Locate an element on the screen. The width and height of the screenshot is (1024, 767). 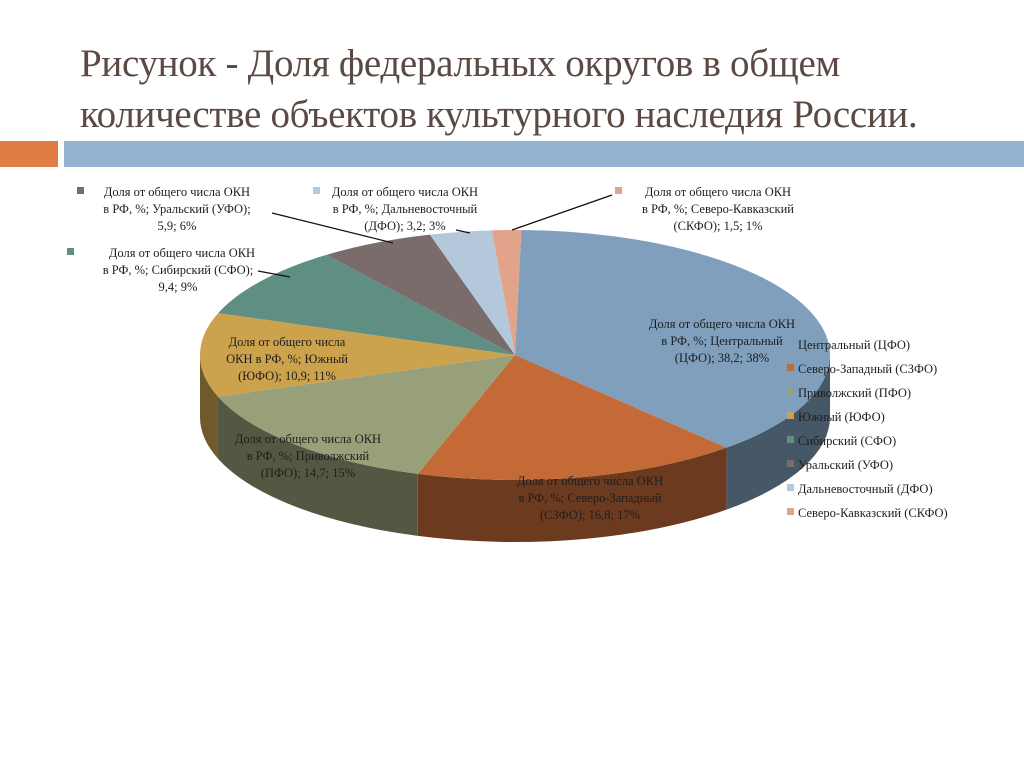
svg-text: в РФ, %; Сибирский (СФО); is located at coordinates (178, 270).